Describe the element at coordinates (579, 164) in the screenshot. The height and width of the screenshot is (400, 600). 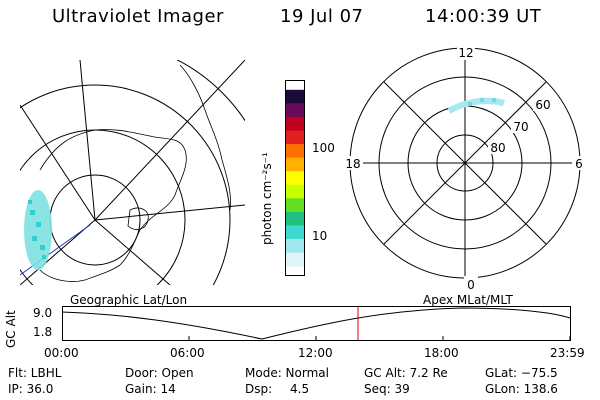
I see `mlt-label-6: 6` at that location.